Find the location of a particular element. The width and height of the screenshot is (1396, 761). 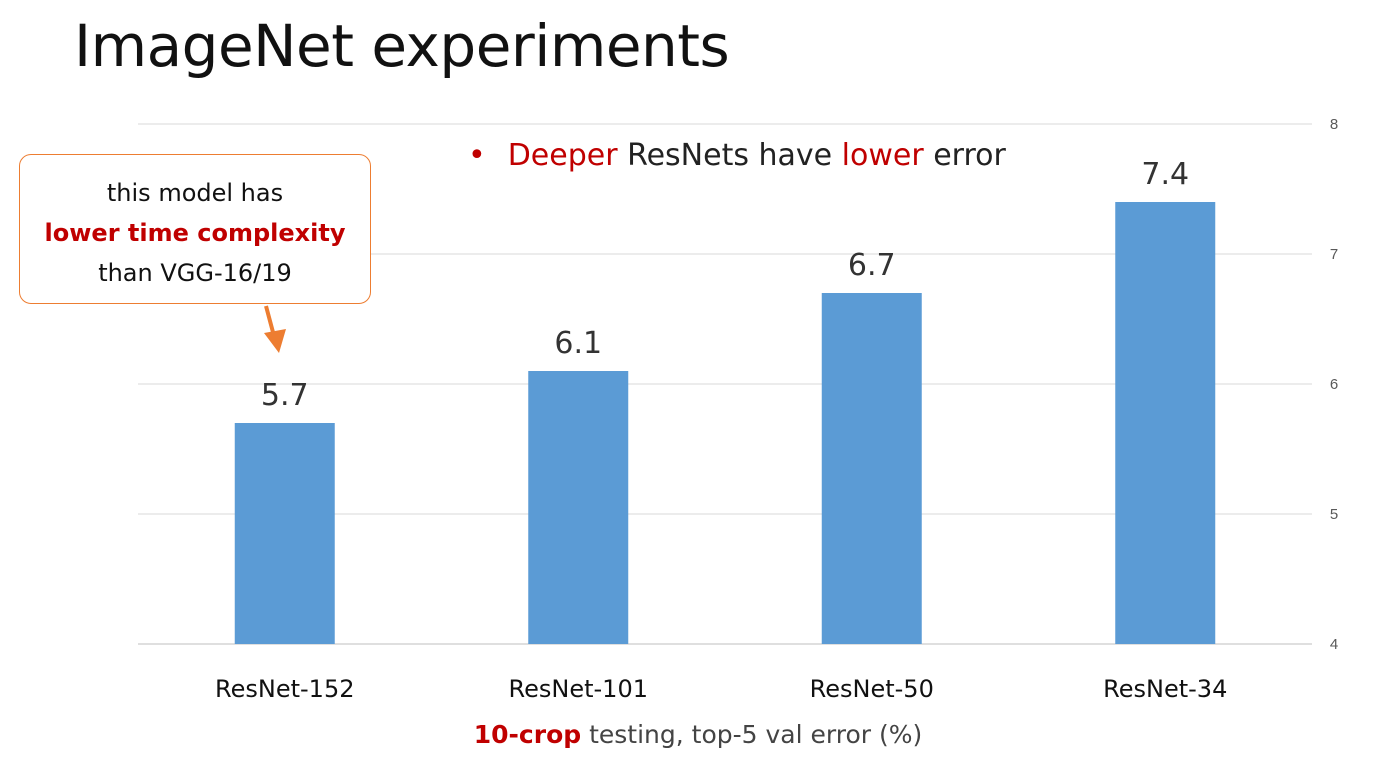

callout-line-2: lower time complexity is located at coordinates (195, 233).